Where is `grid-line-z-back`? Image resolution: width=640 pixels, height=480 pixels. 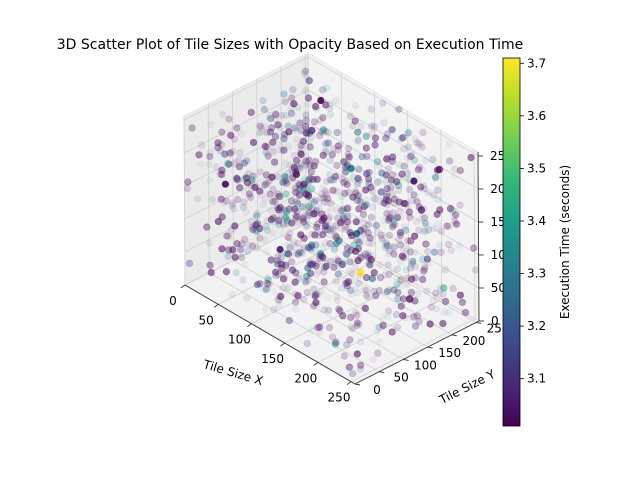 grid-line-z-back is located at coordinates (393, 205).